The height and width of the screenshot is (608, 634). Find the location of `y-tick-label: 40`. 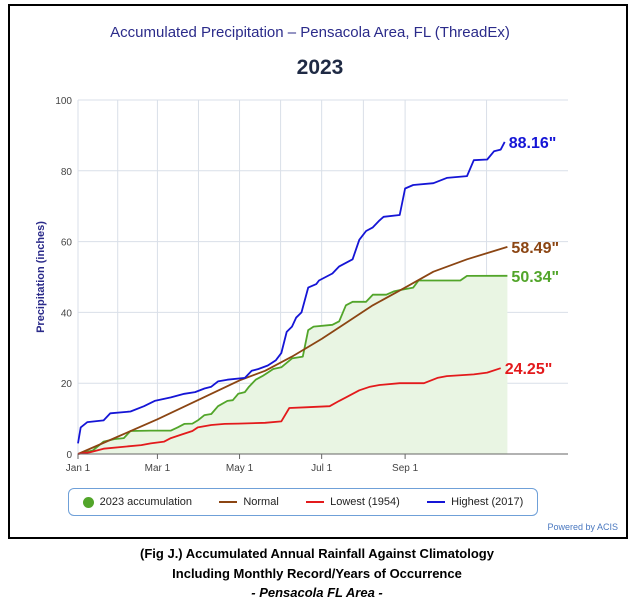

y-tick-label: 40 is located at coordinates (67, 313).